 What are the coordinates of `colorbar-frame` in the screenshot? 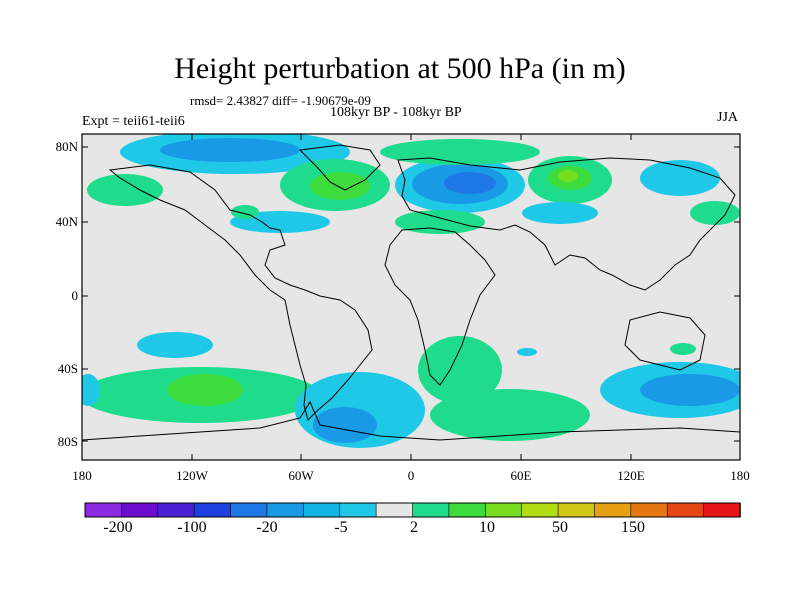 It's located at (412, 510).